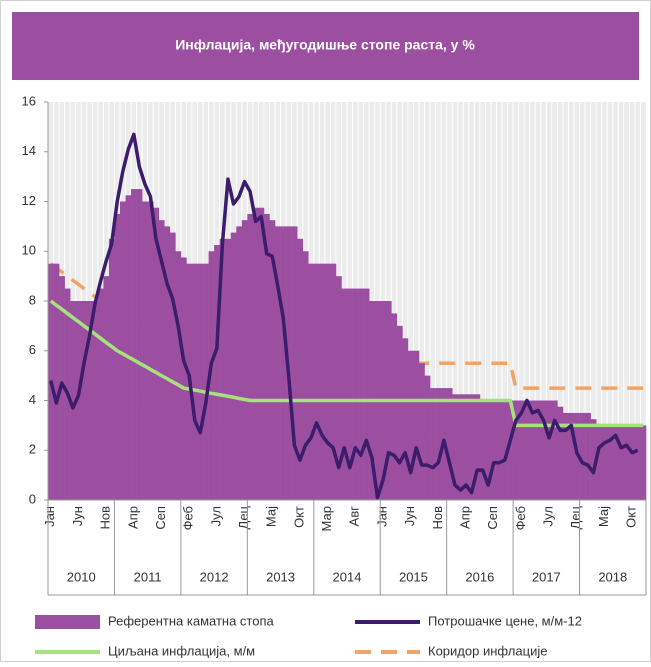 This screenshot has height=667, width=651. What do you see at coordinates (32, 449) in the screenshot?
I see `y-tick-label: 2` at bounding box center [32, 449].